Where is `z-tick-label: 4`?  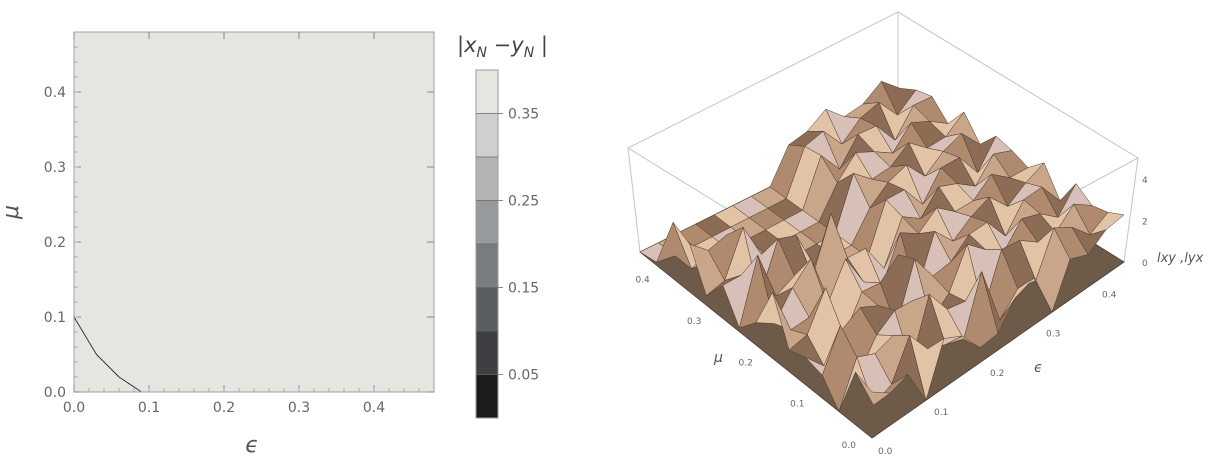
z-tick-label: 4 is located at coordinates (1145, 181).